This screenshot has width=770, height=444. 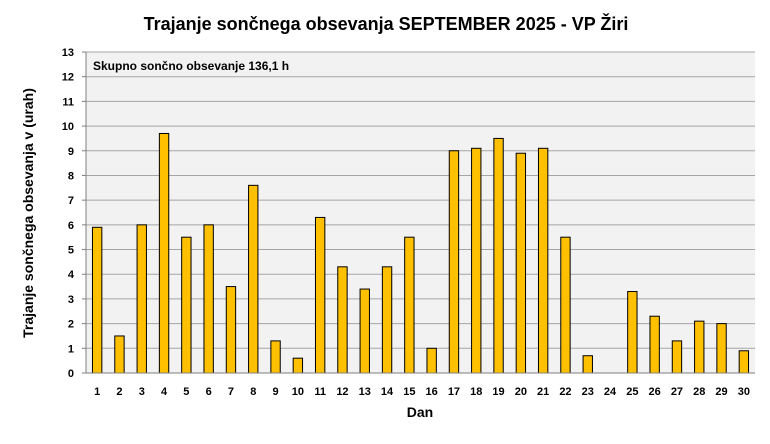 What do you see at coordinates (71, 374) in the screenshot?
I see `y-tick-label: 0` at bounding box center [71, 374].